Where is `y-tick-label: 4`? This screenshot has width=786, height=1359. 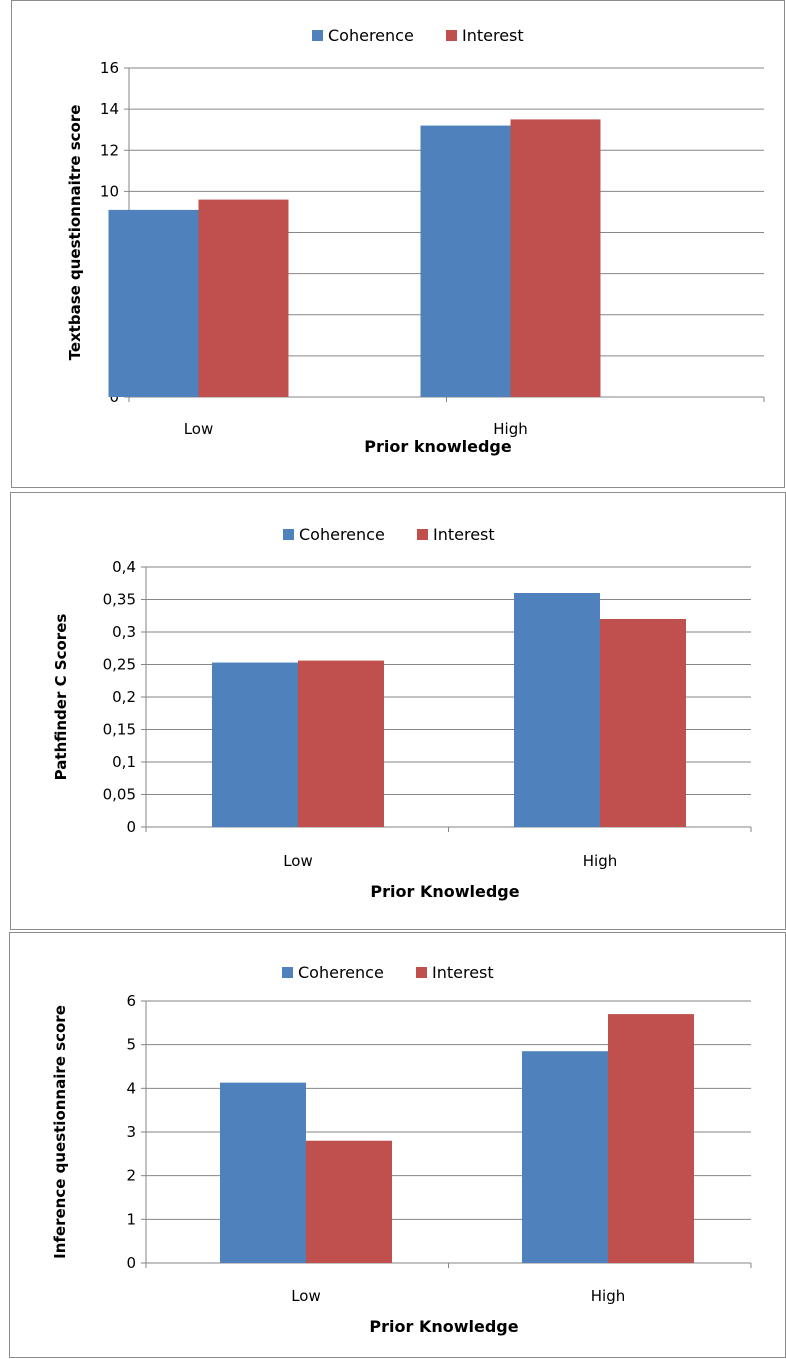 y-tick-label: 4 is located at coordinates (131, 1088).